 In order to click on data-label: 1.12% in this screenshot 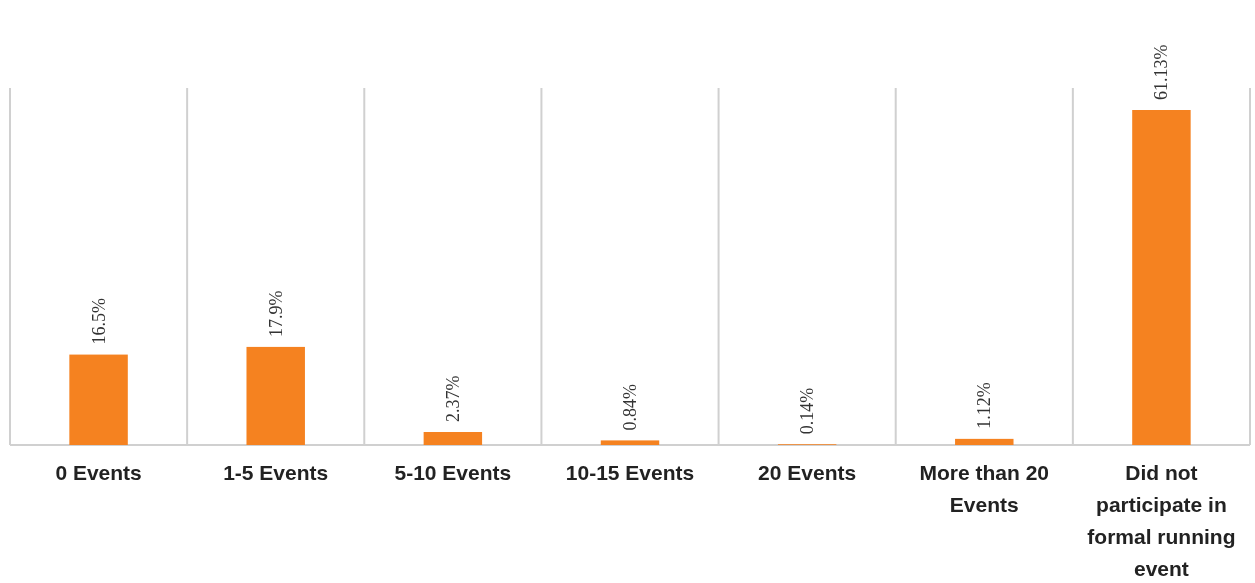, I will do `click(984, 405)`.